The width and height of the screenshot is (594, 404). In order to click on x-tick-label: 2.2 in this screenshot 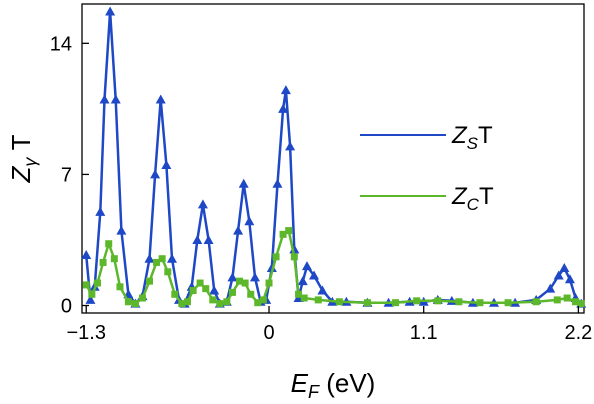, I will do `click(578, 333)`.